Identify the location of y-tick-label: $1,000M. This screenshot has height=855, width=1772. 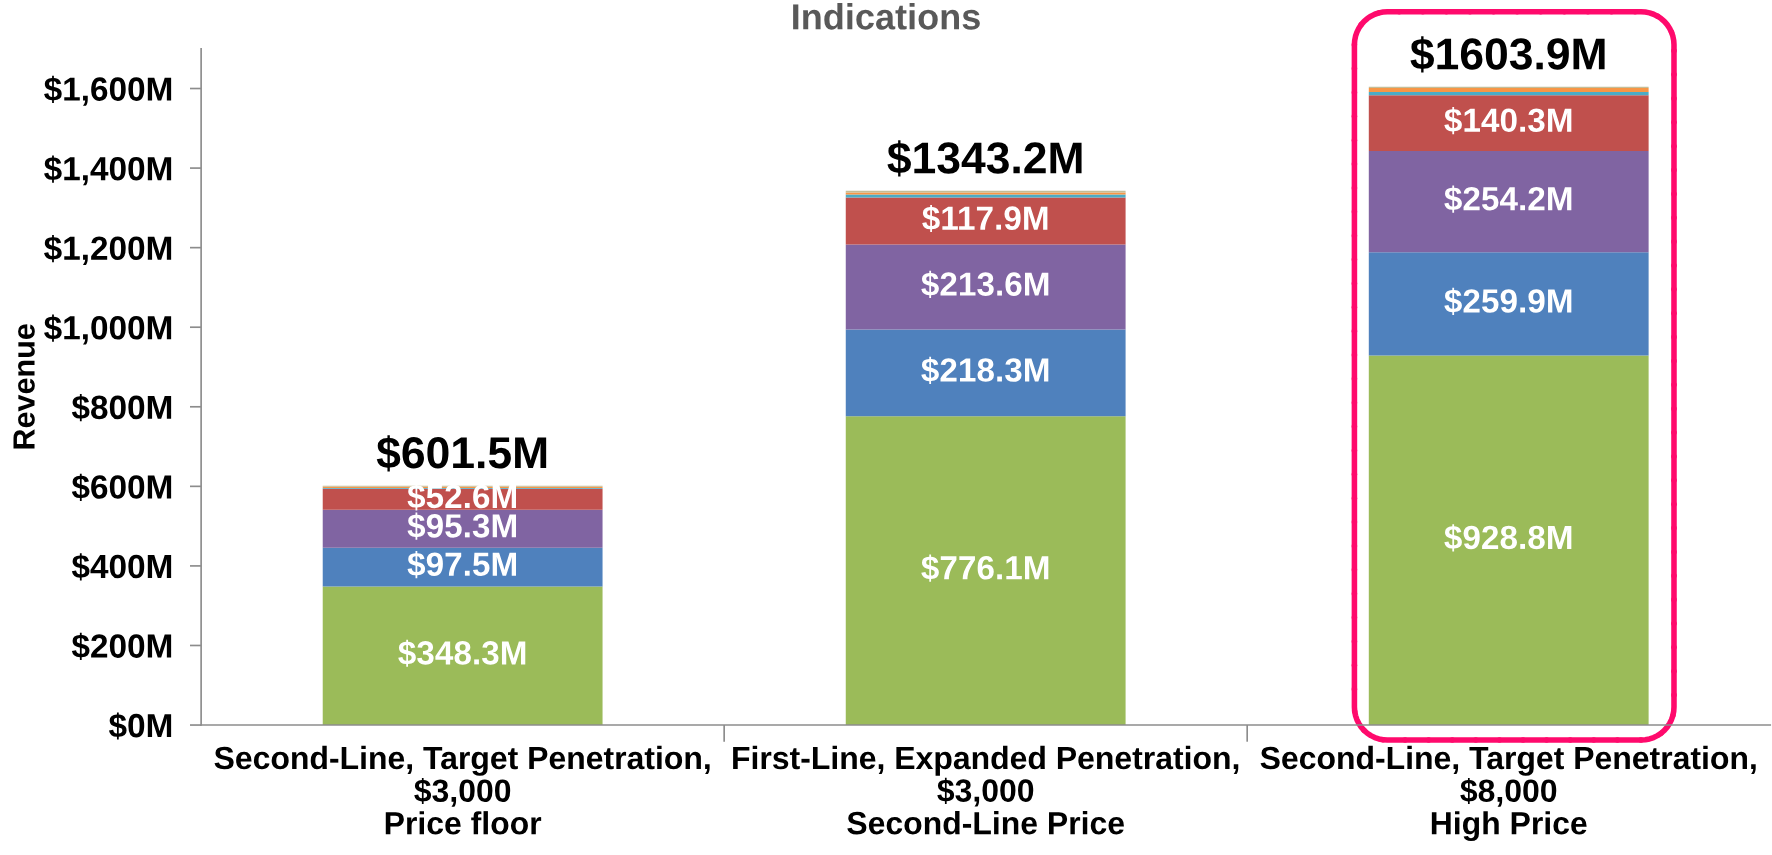
(108, 329).